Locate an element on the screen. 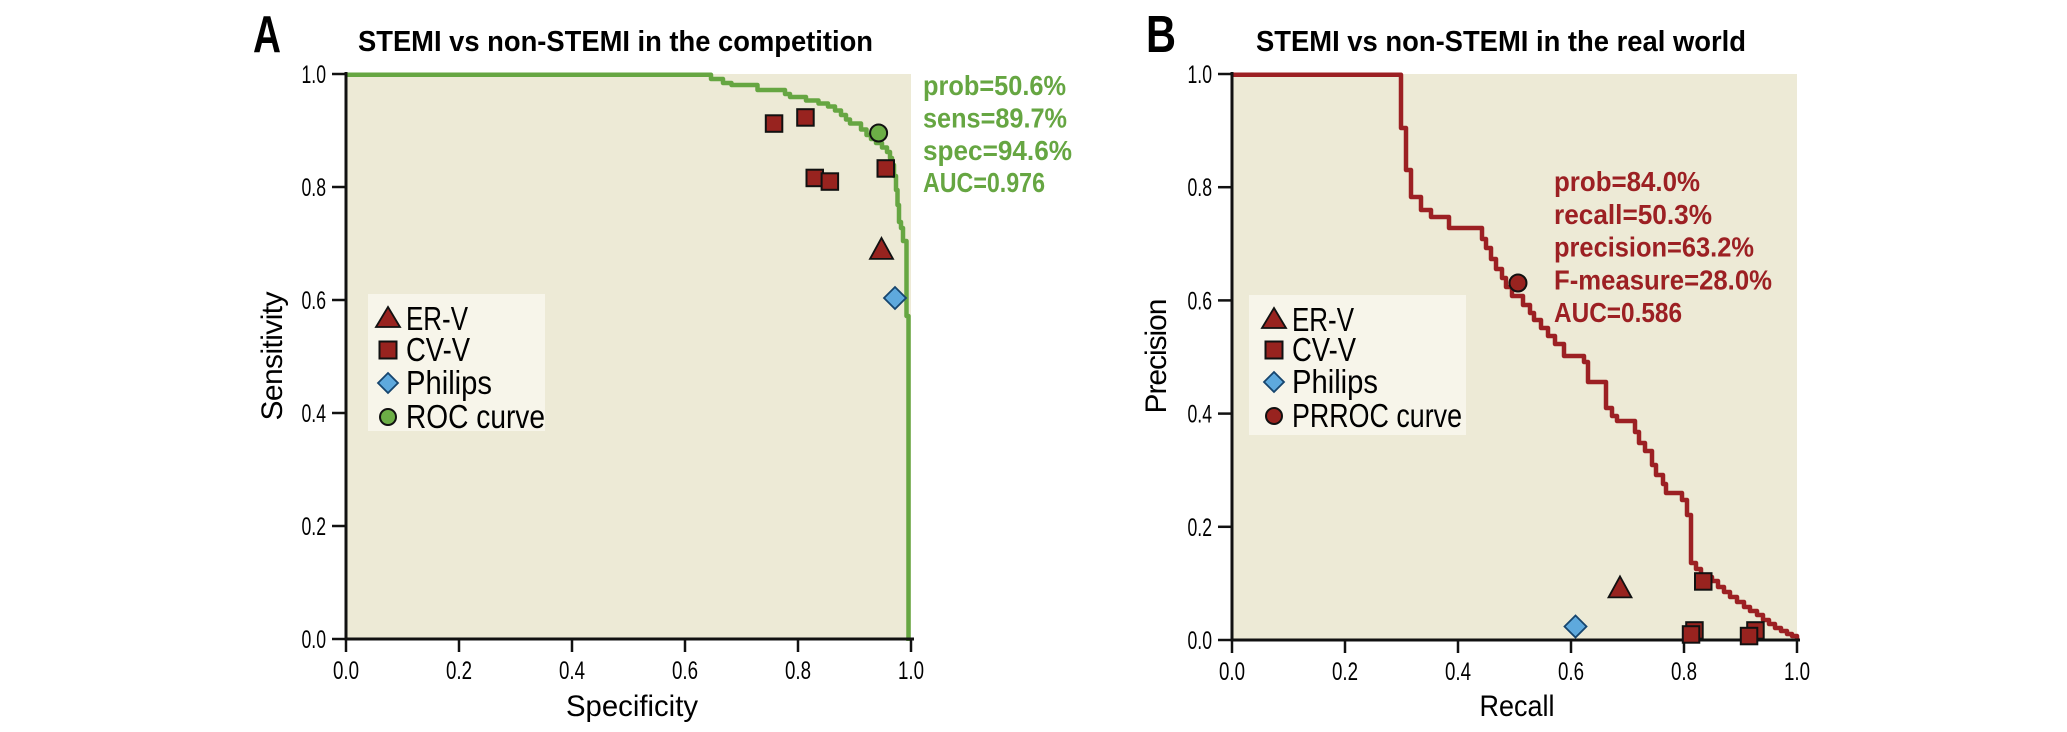 Image resolution: width=2067 pixels, height=732 pixels. svg-text: recall=50.3% is located at coordinates (1633, 214).